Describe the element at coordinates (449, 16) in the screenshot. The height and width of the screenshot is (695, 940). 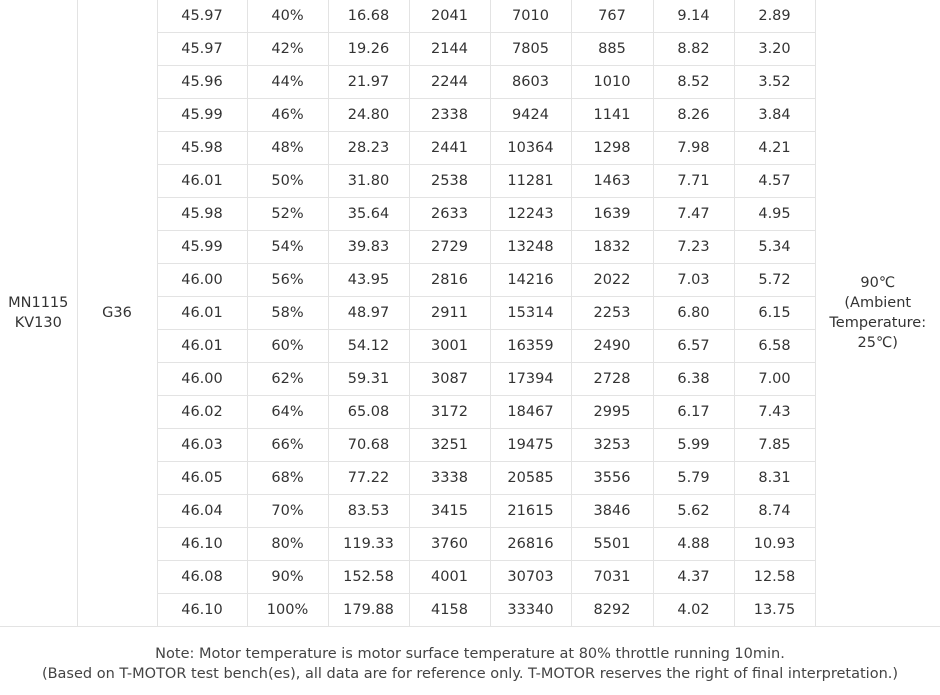
I see `power-cell: 2041` at that location.